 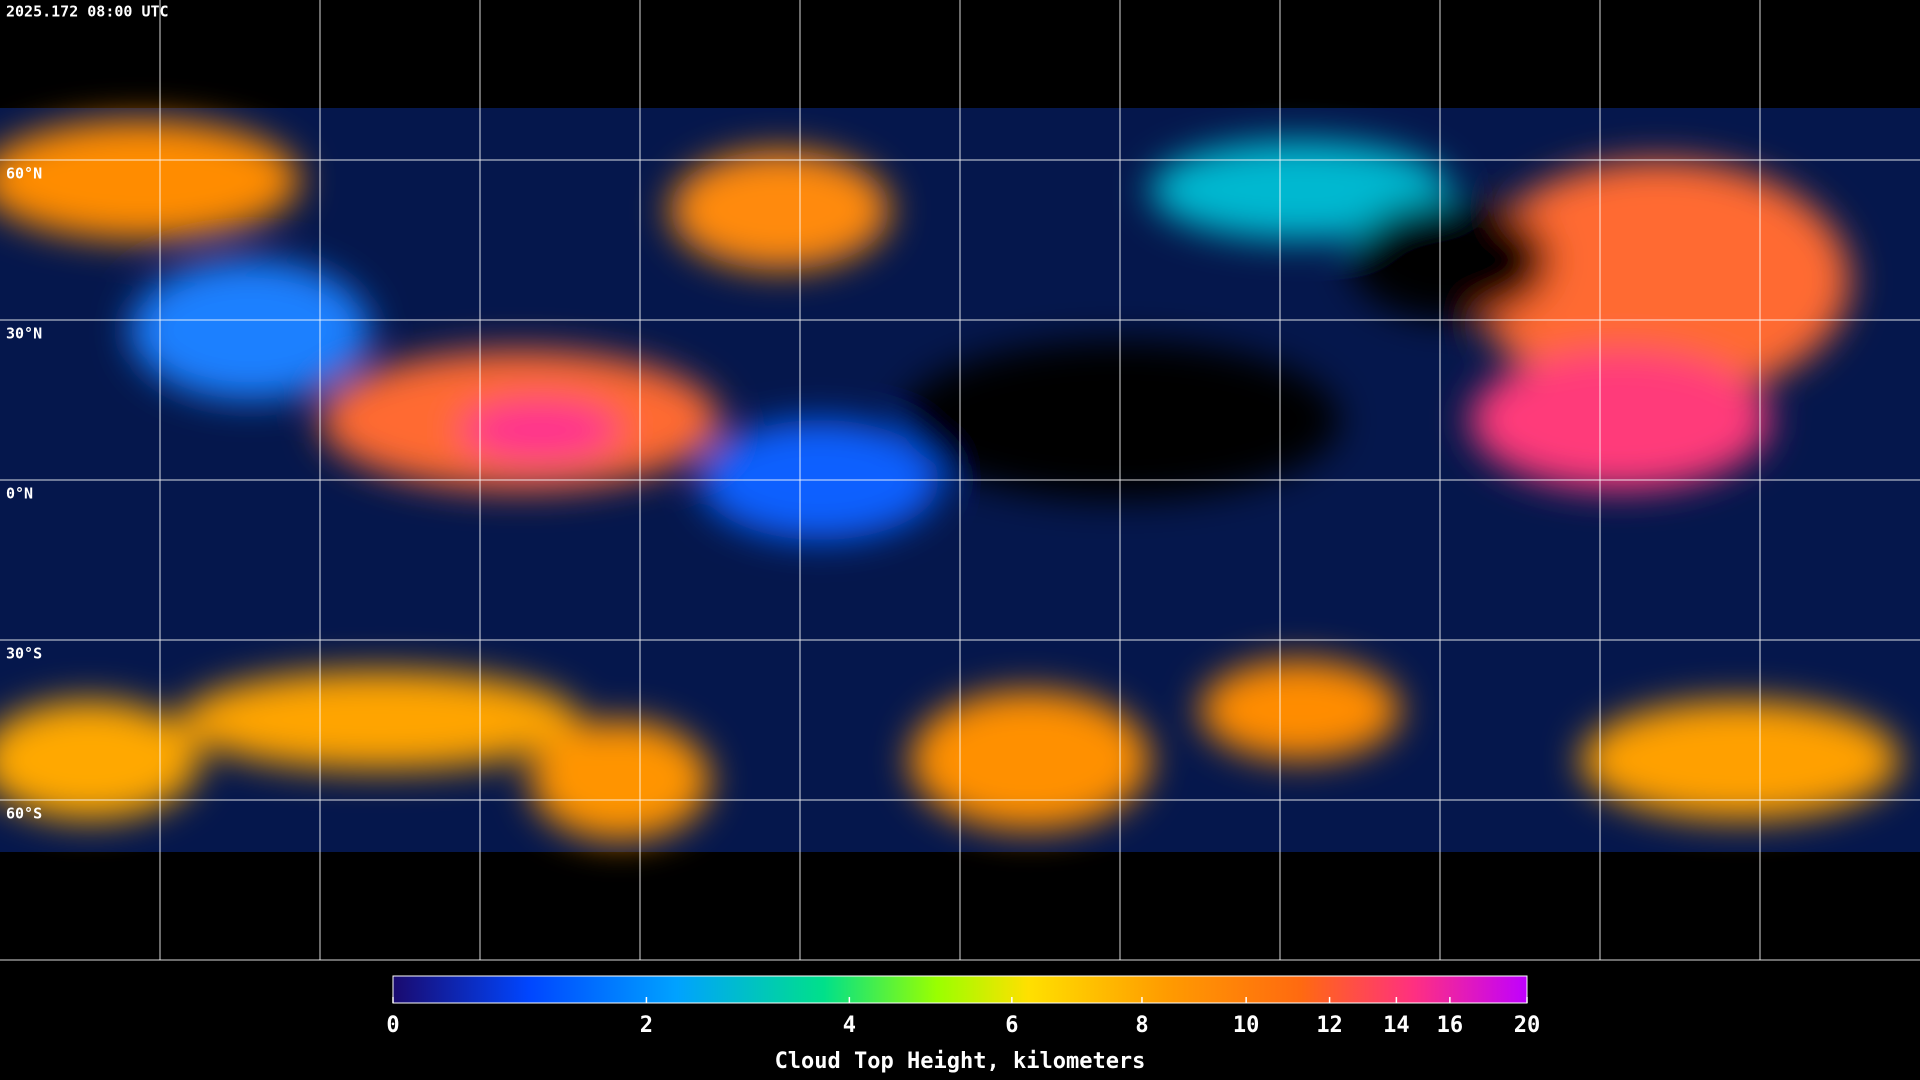 I want to click on colorbar-tick-label: 12, so click(x=1329, y=1025).